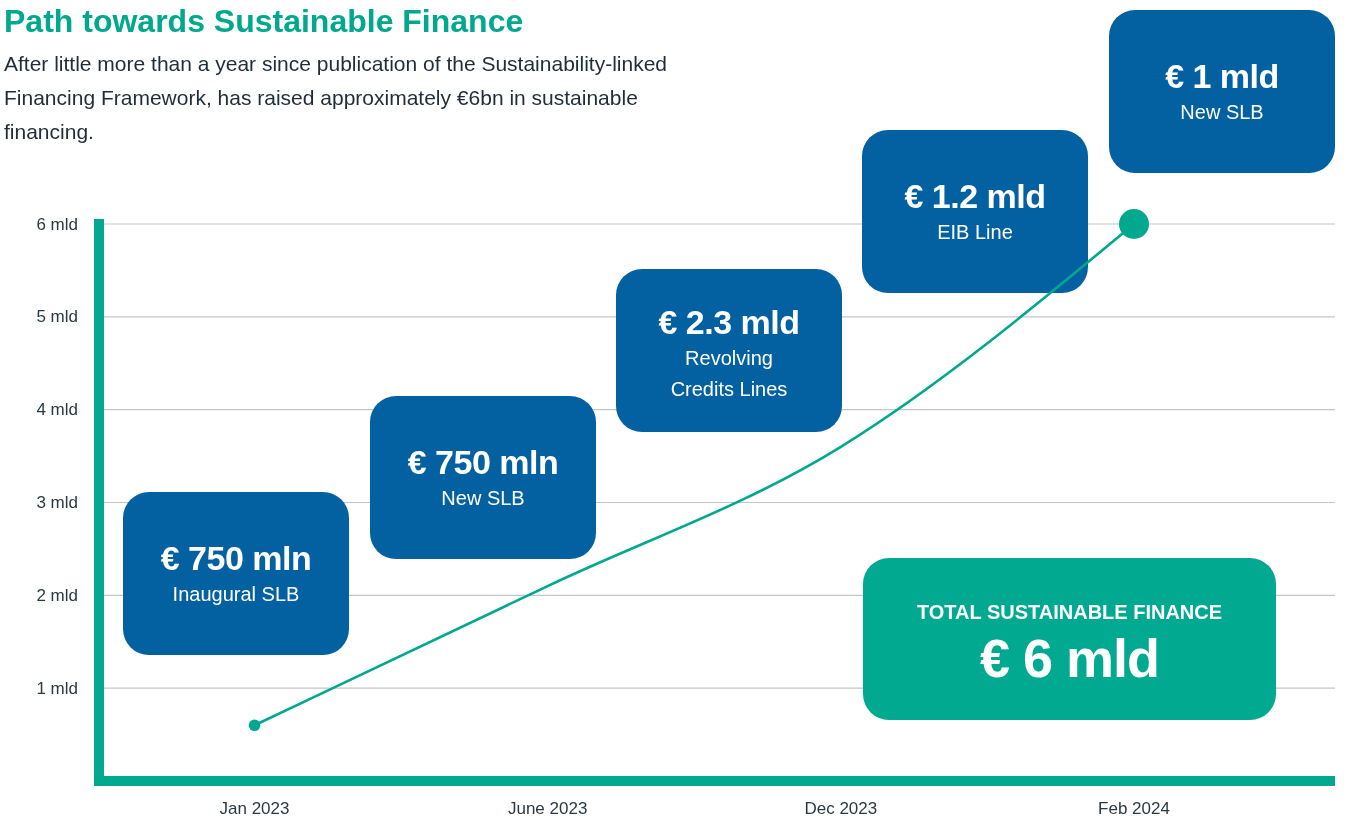  I want to click on annotation: € 750 mln New SLB, so click(483, 476).